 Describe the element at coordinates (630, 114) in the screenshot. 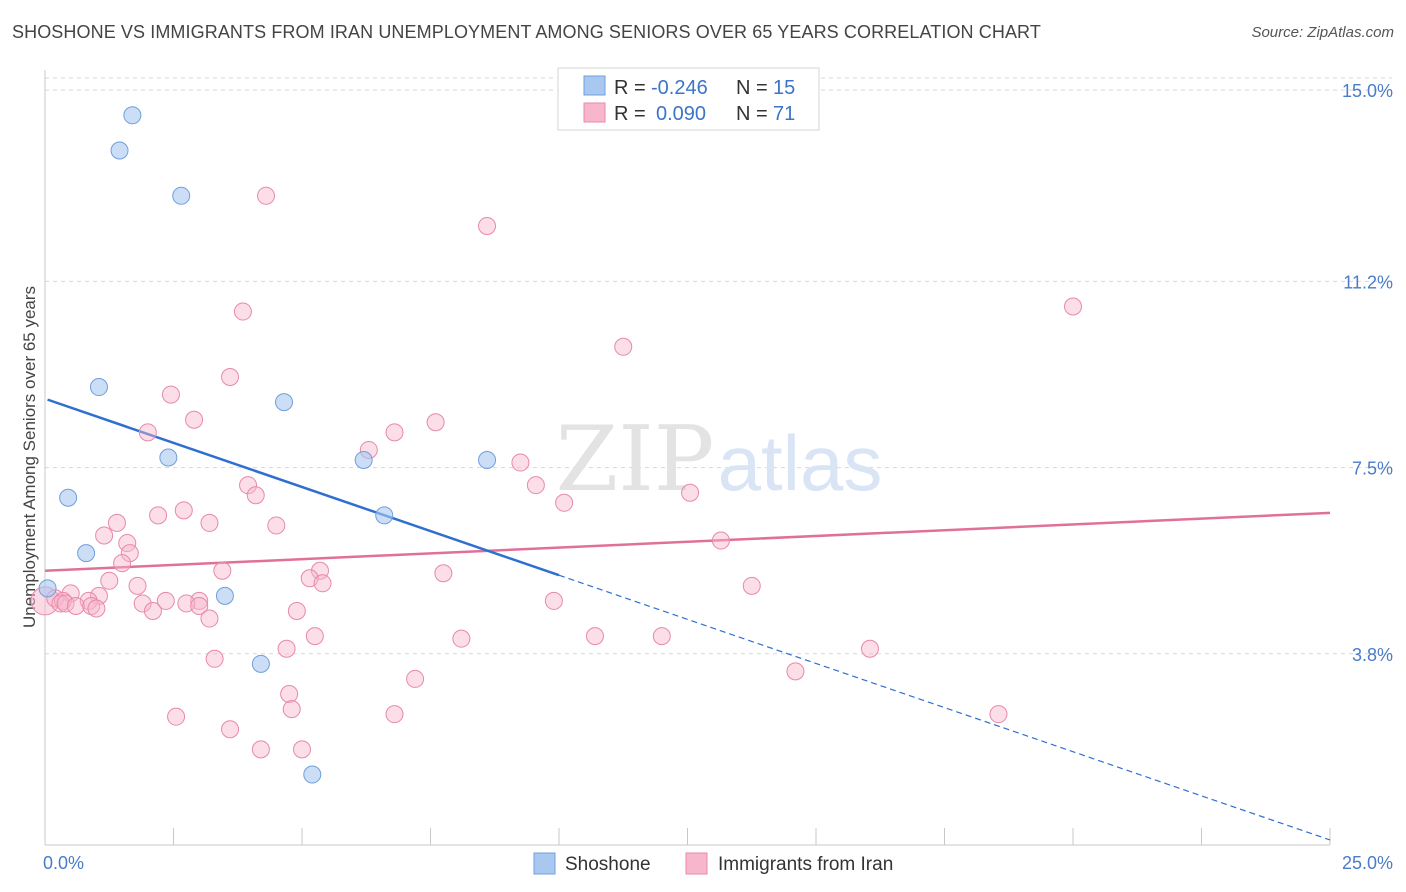

I see `legend-r-label-iran: R =` at that location.